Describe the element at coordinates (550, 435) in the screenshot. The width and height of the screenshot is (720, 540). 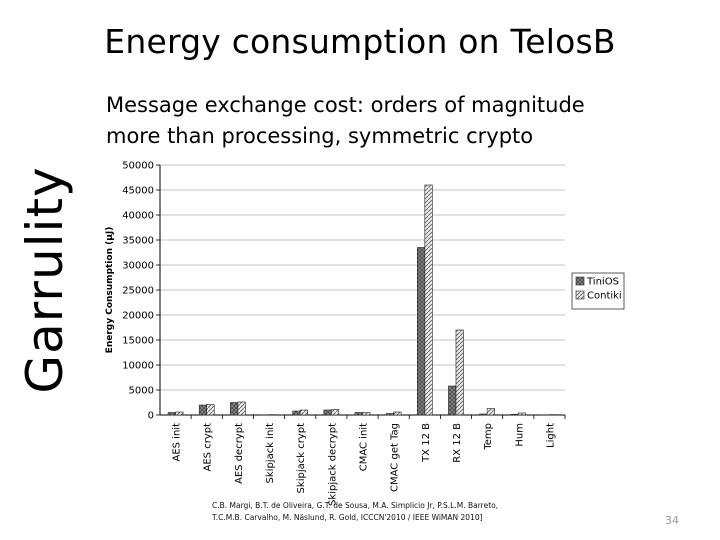
I see `x-tick-label: Light` at that location.